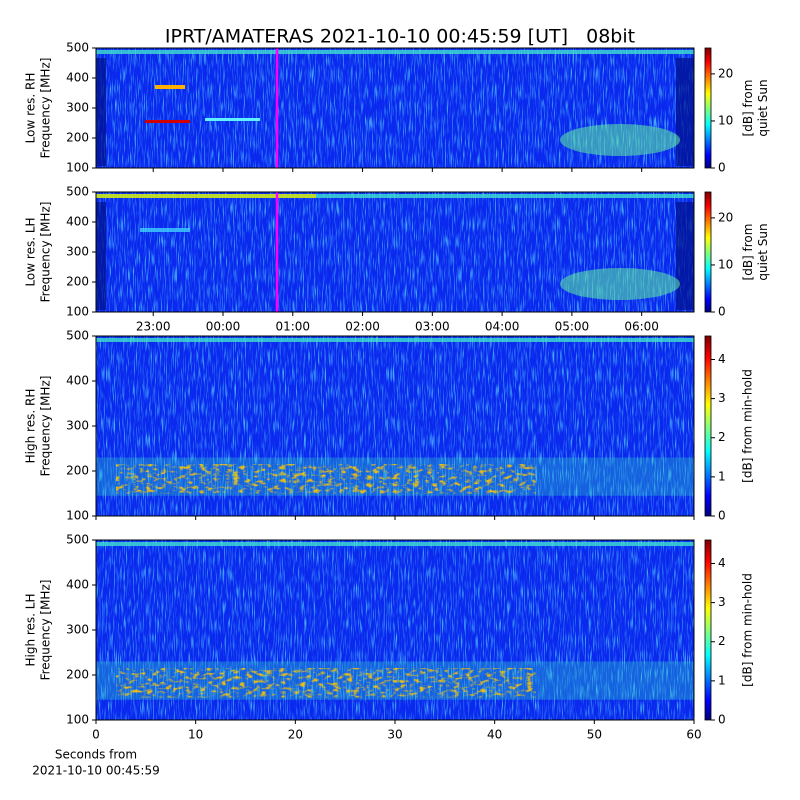 This screenshot has width=800, height=800. Describe the element at coordinates (394, 735) in the screenshot. I see `x-tick-label: 30` at that location.